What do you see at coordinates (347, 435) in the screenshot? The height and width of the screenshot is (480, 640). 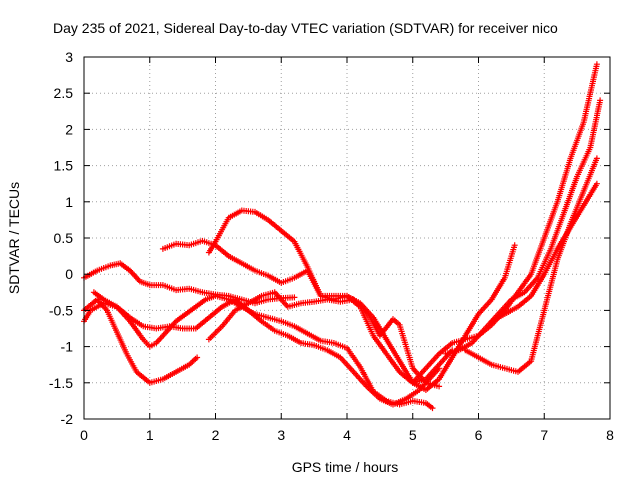 I see `x-tick-label: 4` at bounding box center [347, 435].